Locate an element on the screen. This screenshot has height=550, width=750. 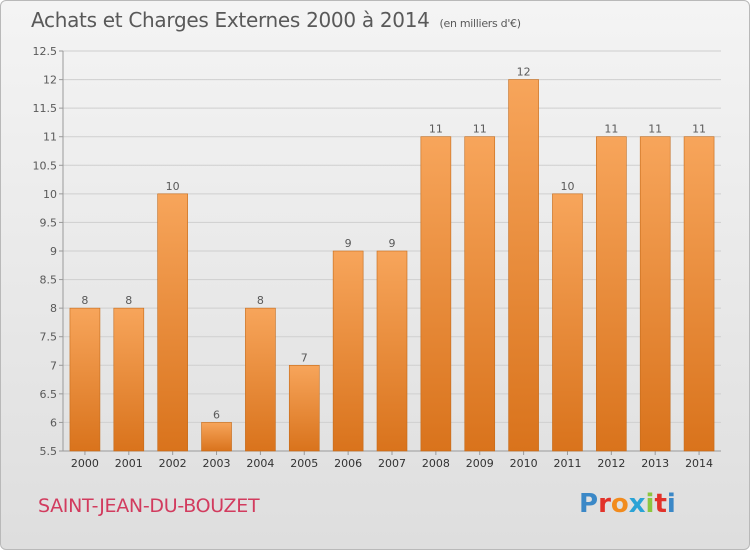
logo-letter: t is located at coordinates (660, 504).